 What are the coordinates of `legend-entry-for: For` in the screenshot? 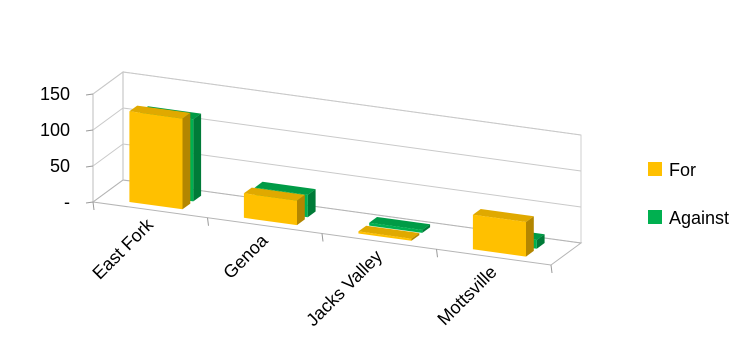 It's located at (672, 170).